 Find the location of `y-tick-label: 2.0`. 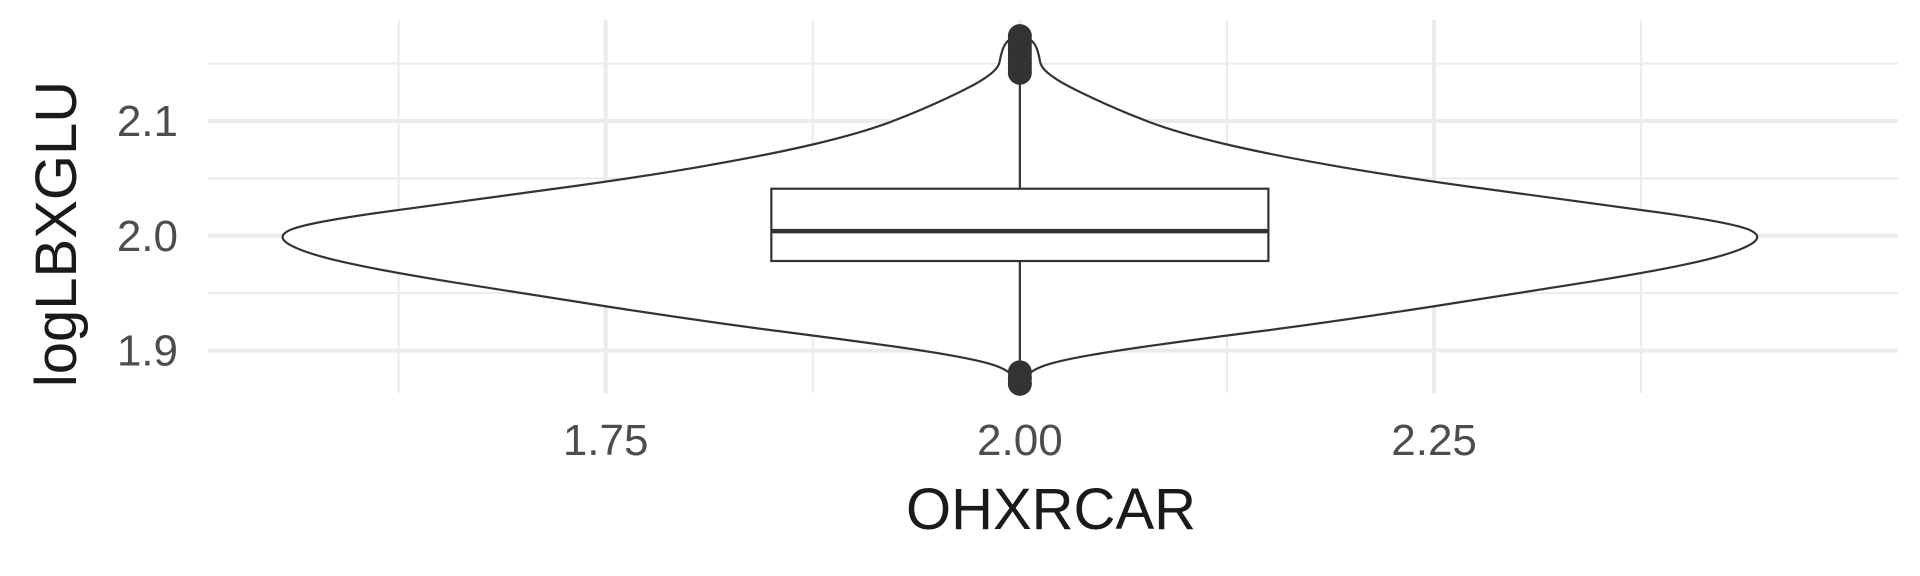

y-tick-label: 2.0 is located at coordinates (147, 236).